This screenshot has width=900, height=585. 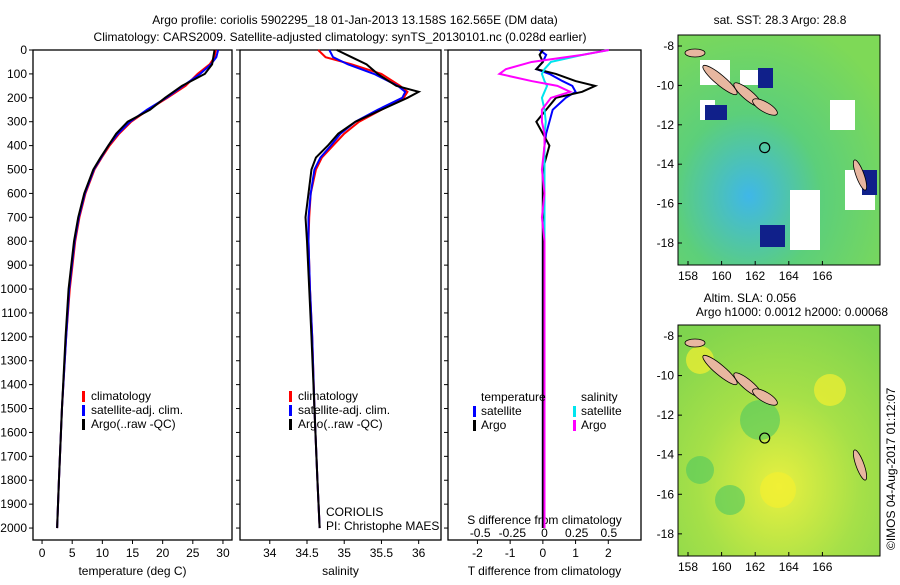 What do you see at coordinates (17, 122) in the screenshot?
I see `y-tick-label: 300` at bounding box center [17, 122].